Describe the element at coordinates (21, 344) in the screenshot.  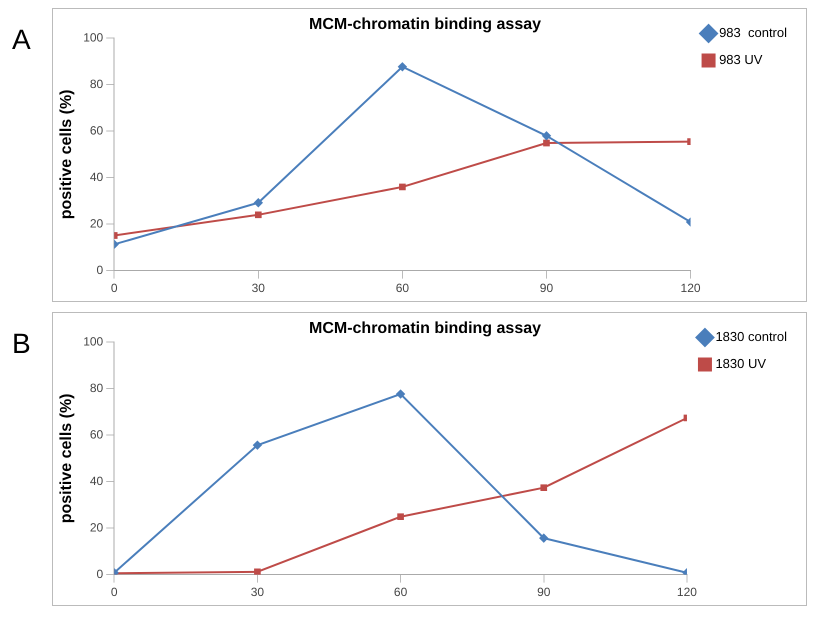
I see `text: B` at that location.